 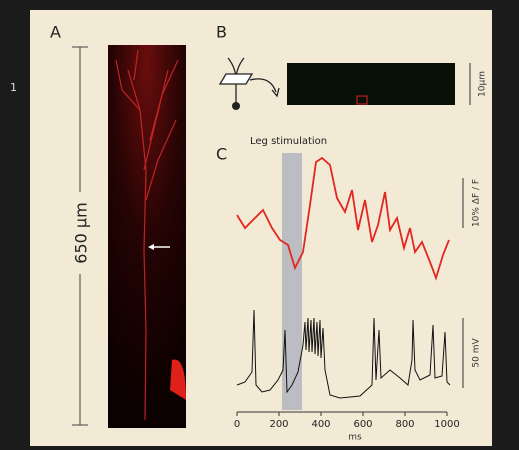 I want to click on panel-label: A, so click(x=55, y=32).